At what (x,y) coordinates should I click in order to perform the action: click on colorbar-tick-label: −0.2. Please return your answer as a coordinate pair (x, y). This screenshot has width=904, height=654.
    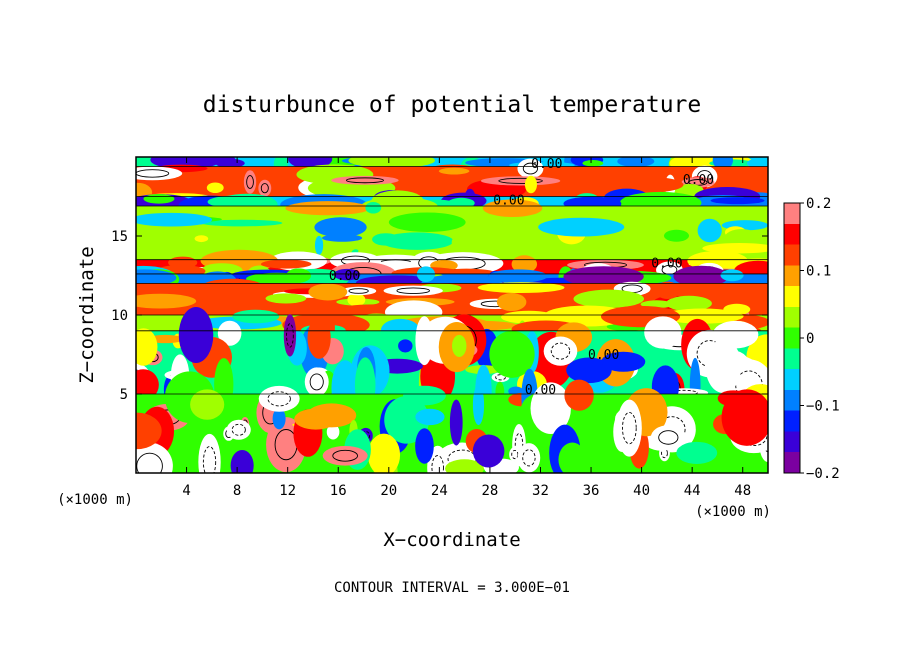
    Looking at the image, I should click on (823, 474).